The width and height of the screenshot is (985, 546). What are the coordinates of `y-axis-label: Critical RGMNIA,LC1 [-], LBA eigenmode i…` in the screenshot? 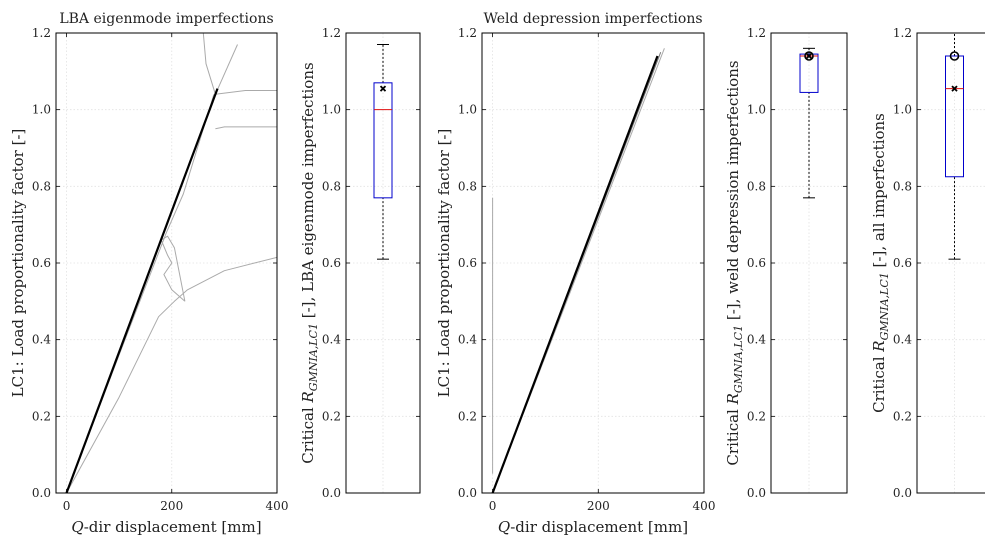 It's located at (309, 262).